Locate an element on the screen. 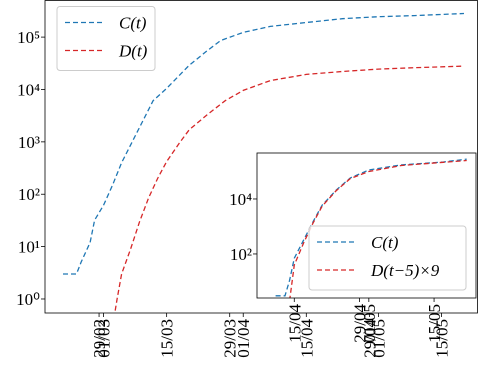 This screenshot has width=478, height=366. y-tick-label: 10¹ is located at coordinates (29, 247).